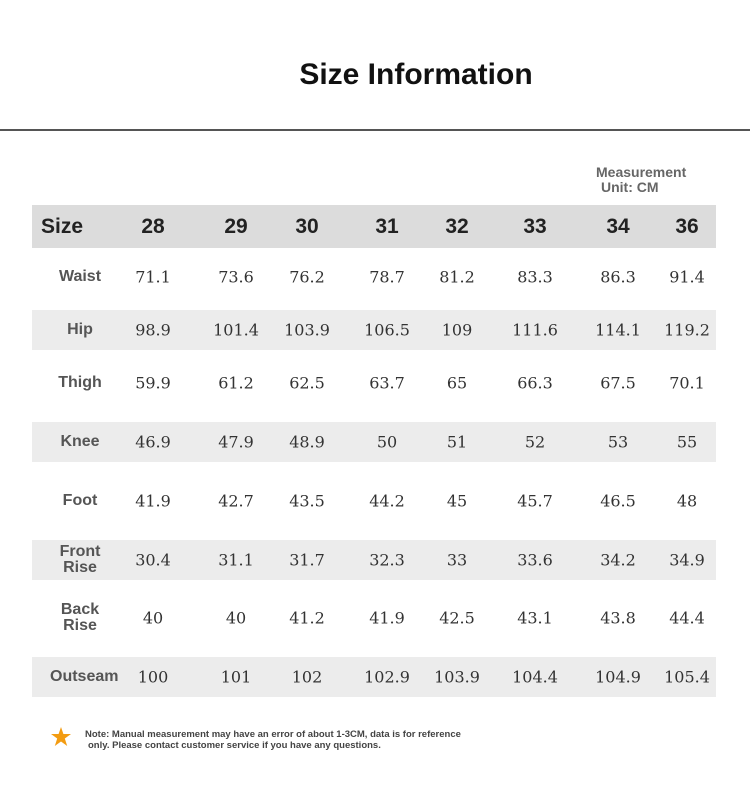  What do you see at coordinates (416, 74) in the screenshot?
I see `title: Size Information` at bounding box center [416, 74].